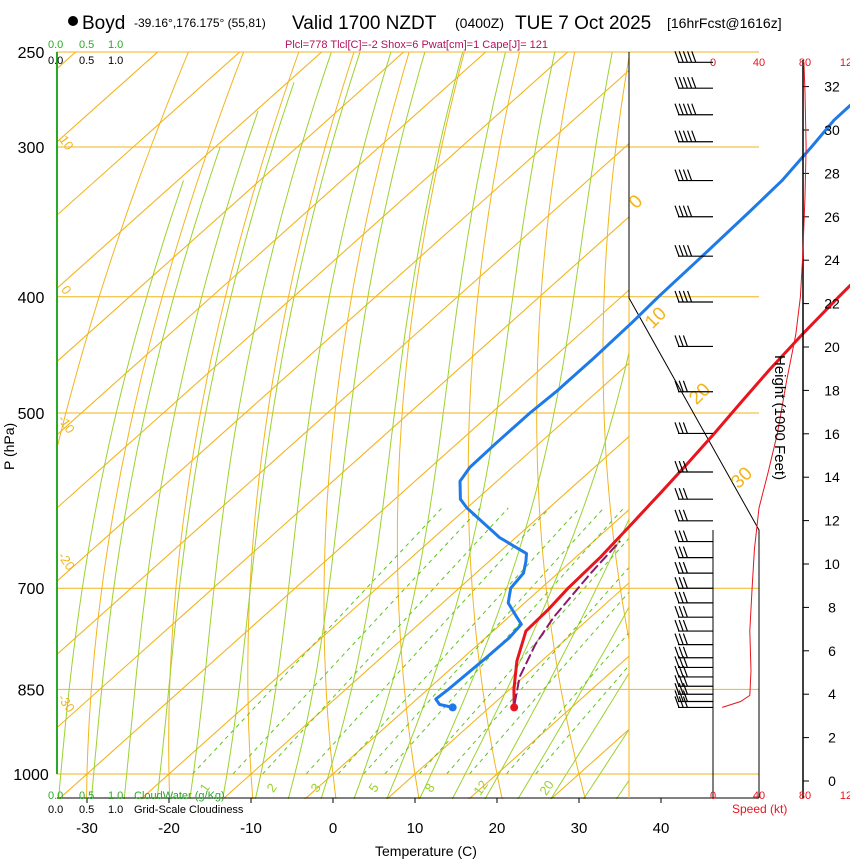 The height and width of the screenshot is (860, 850). Describe the element at coordinates (497, 828) in the screenshot. I see `temp-label-20: 20` at that location.